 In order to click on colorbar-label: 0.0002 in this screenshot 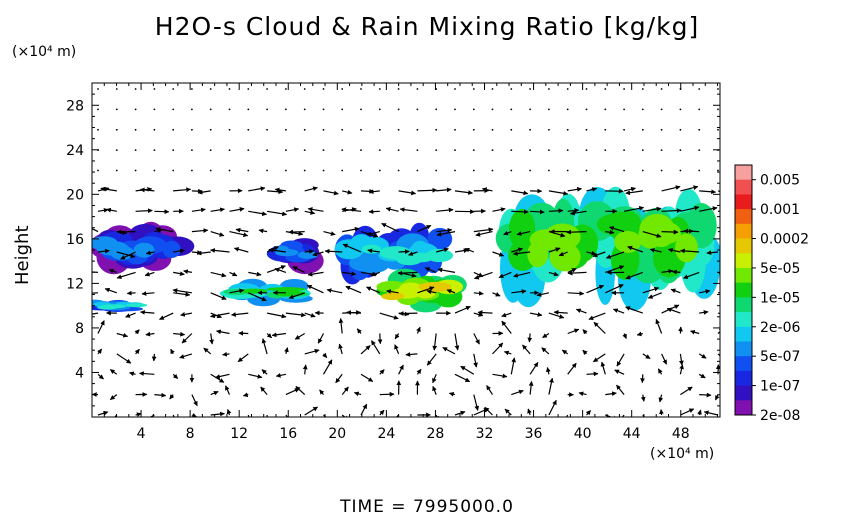, I will do `click(784, 240)`.